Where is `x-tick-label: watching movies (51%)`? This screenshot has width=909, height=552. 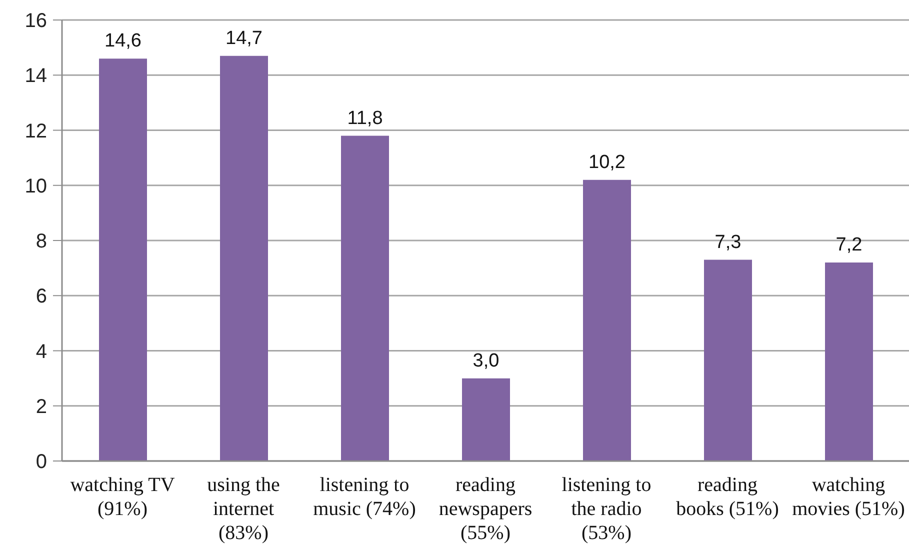
x-tick-label: watching movies (51%) is located at coordinates (848, 497).